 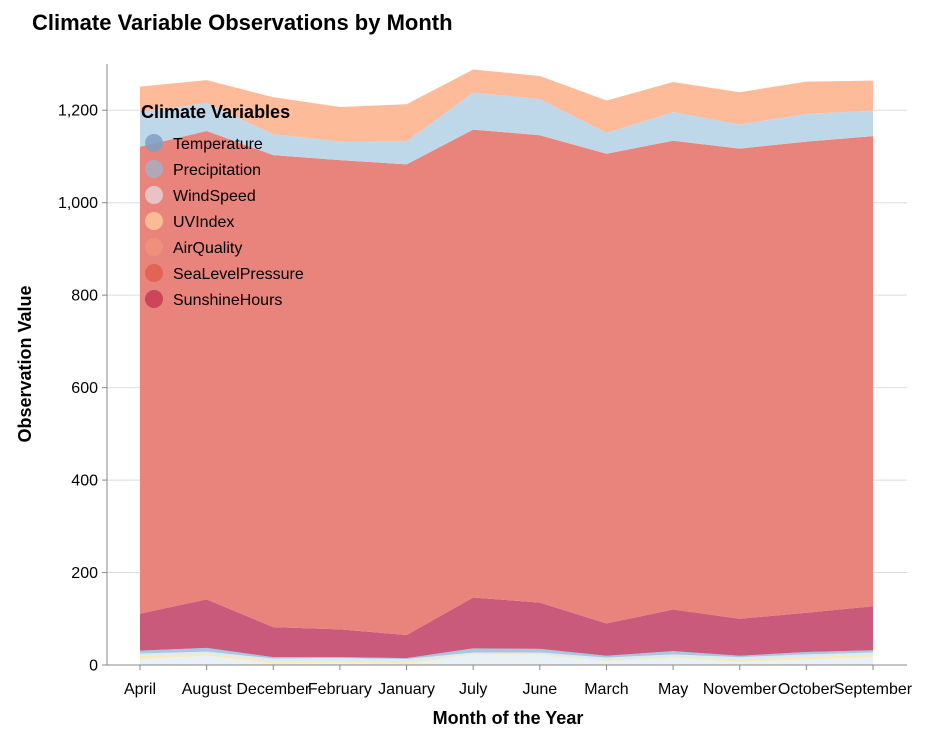 I want to click on x-tick-label-march: March, so click(x=606, y=689).